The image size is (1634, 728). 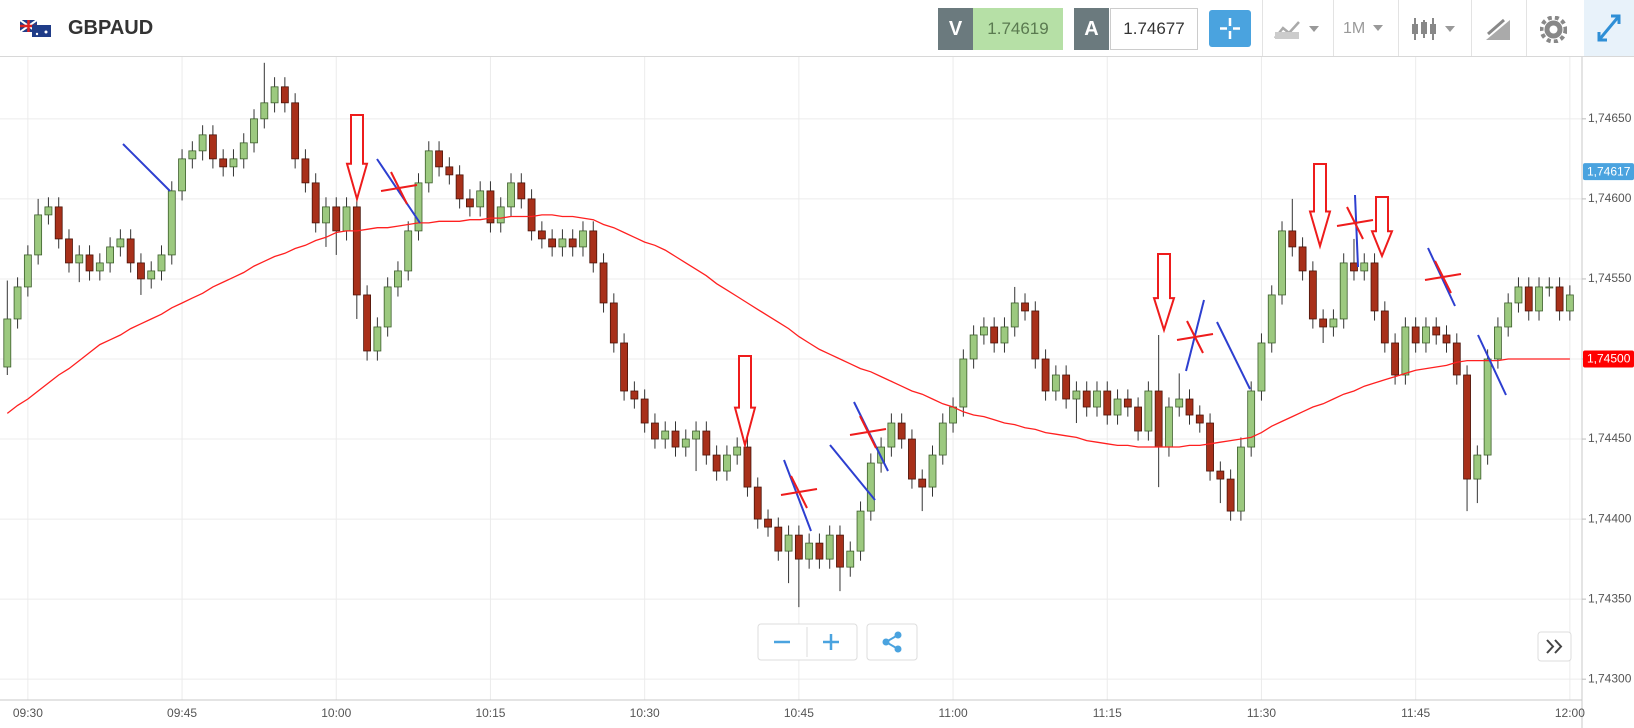 What do you see at coordinates (1298, 30) in the screenshot?
I see `chart-type-button` at bounding box center [1298, 30].